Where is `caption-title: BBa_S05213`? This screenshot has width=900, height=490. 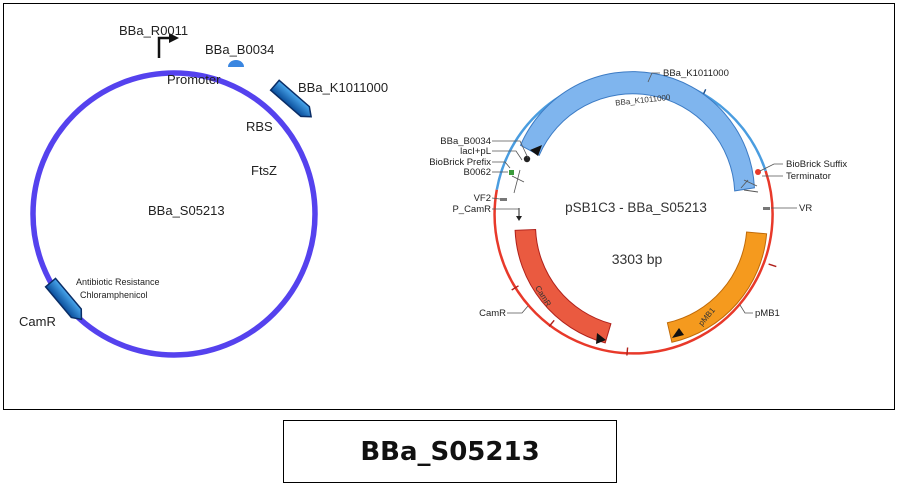
caption-title: BBa_S05213 is located at coordinates (450, 451).